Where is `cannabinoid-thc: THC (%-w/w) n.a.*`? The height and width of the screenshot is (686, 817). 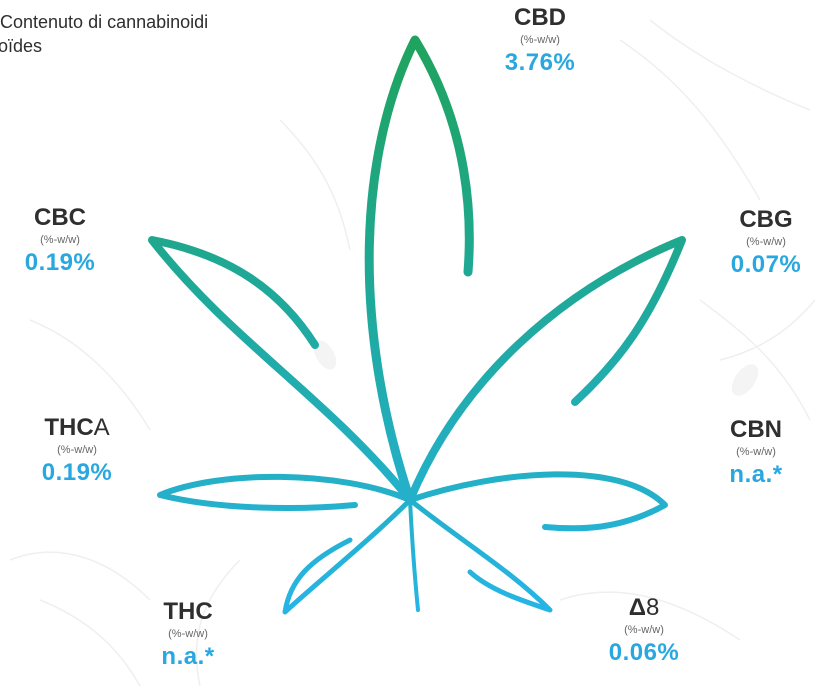
cannabinoid-thc: THC (%-w/w) n.a.* is located at coordinates (188, 635).